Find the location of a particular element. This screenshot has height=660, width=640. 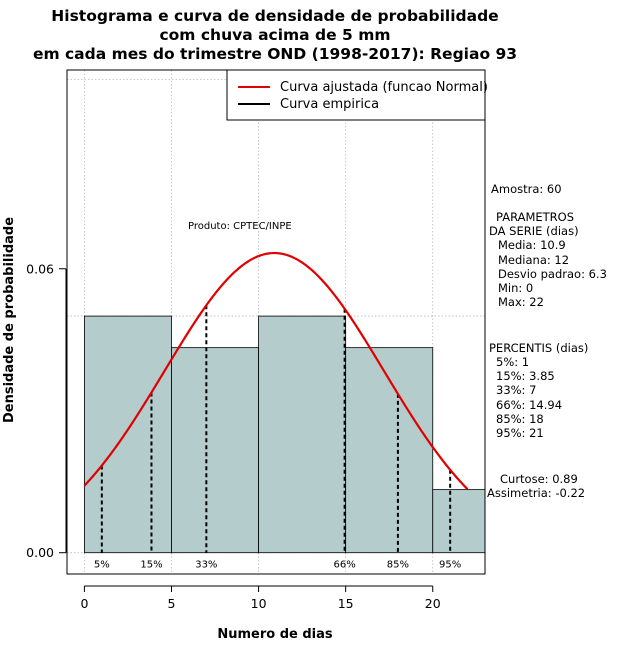

stat-p5: 5%: 1 is located at coordinates (512, 362).